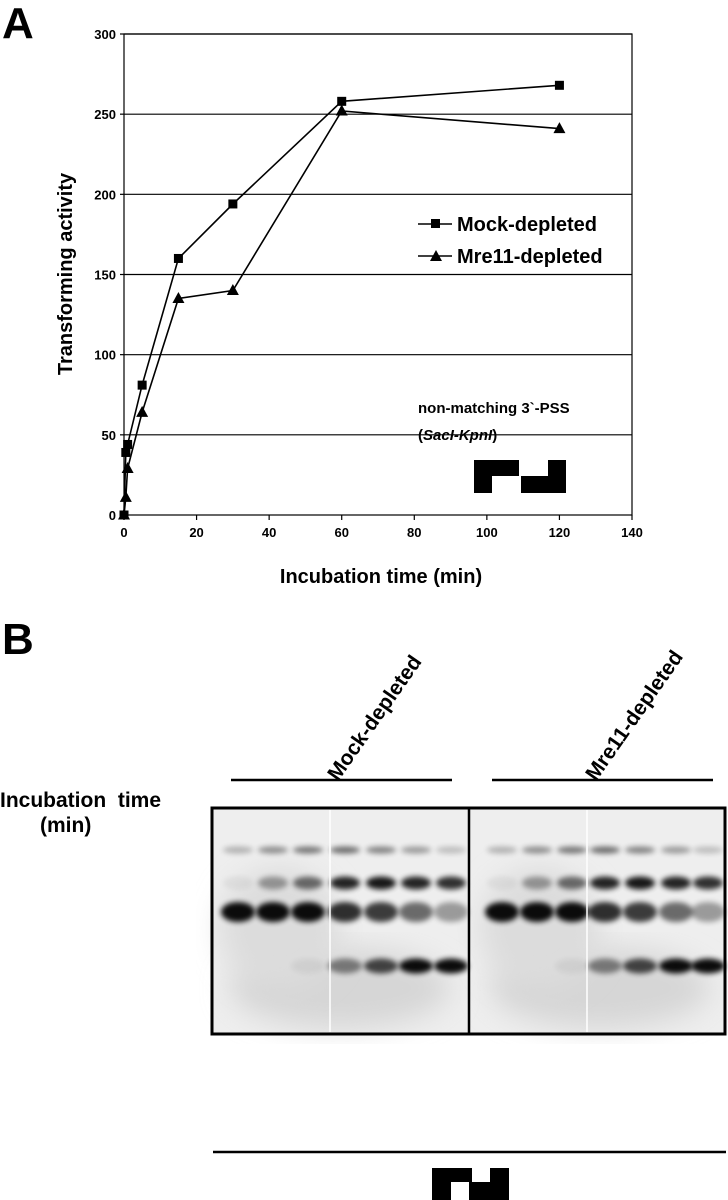 The height and width of the screenshot is (1200, 728). Describe the element at coordinates (381, 577) in the screenshot. I see `x-axis-label: Incubation time (min)` at that location.